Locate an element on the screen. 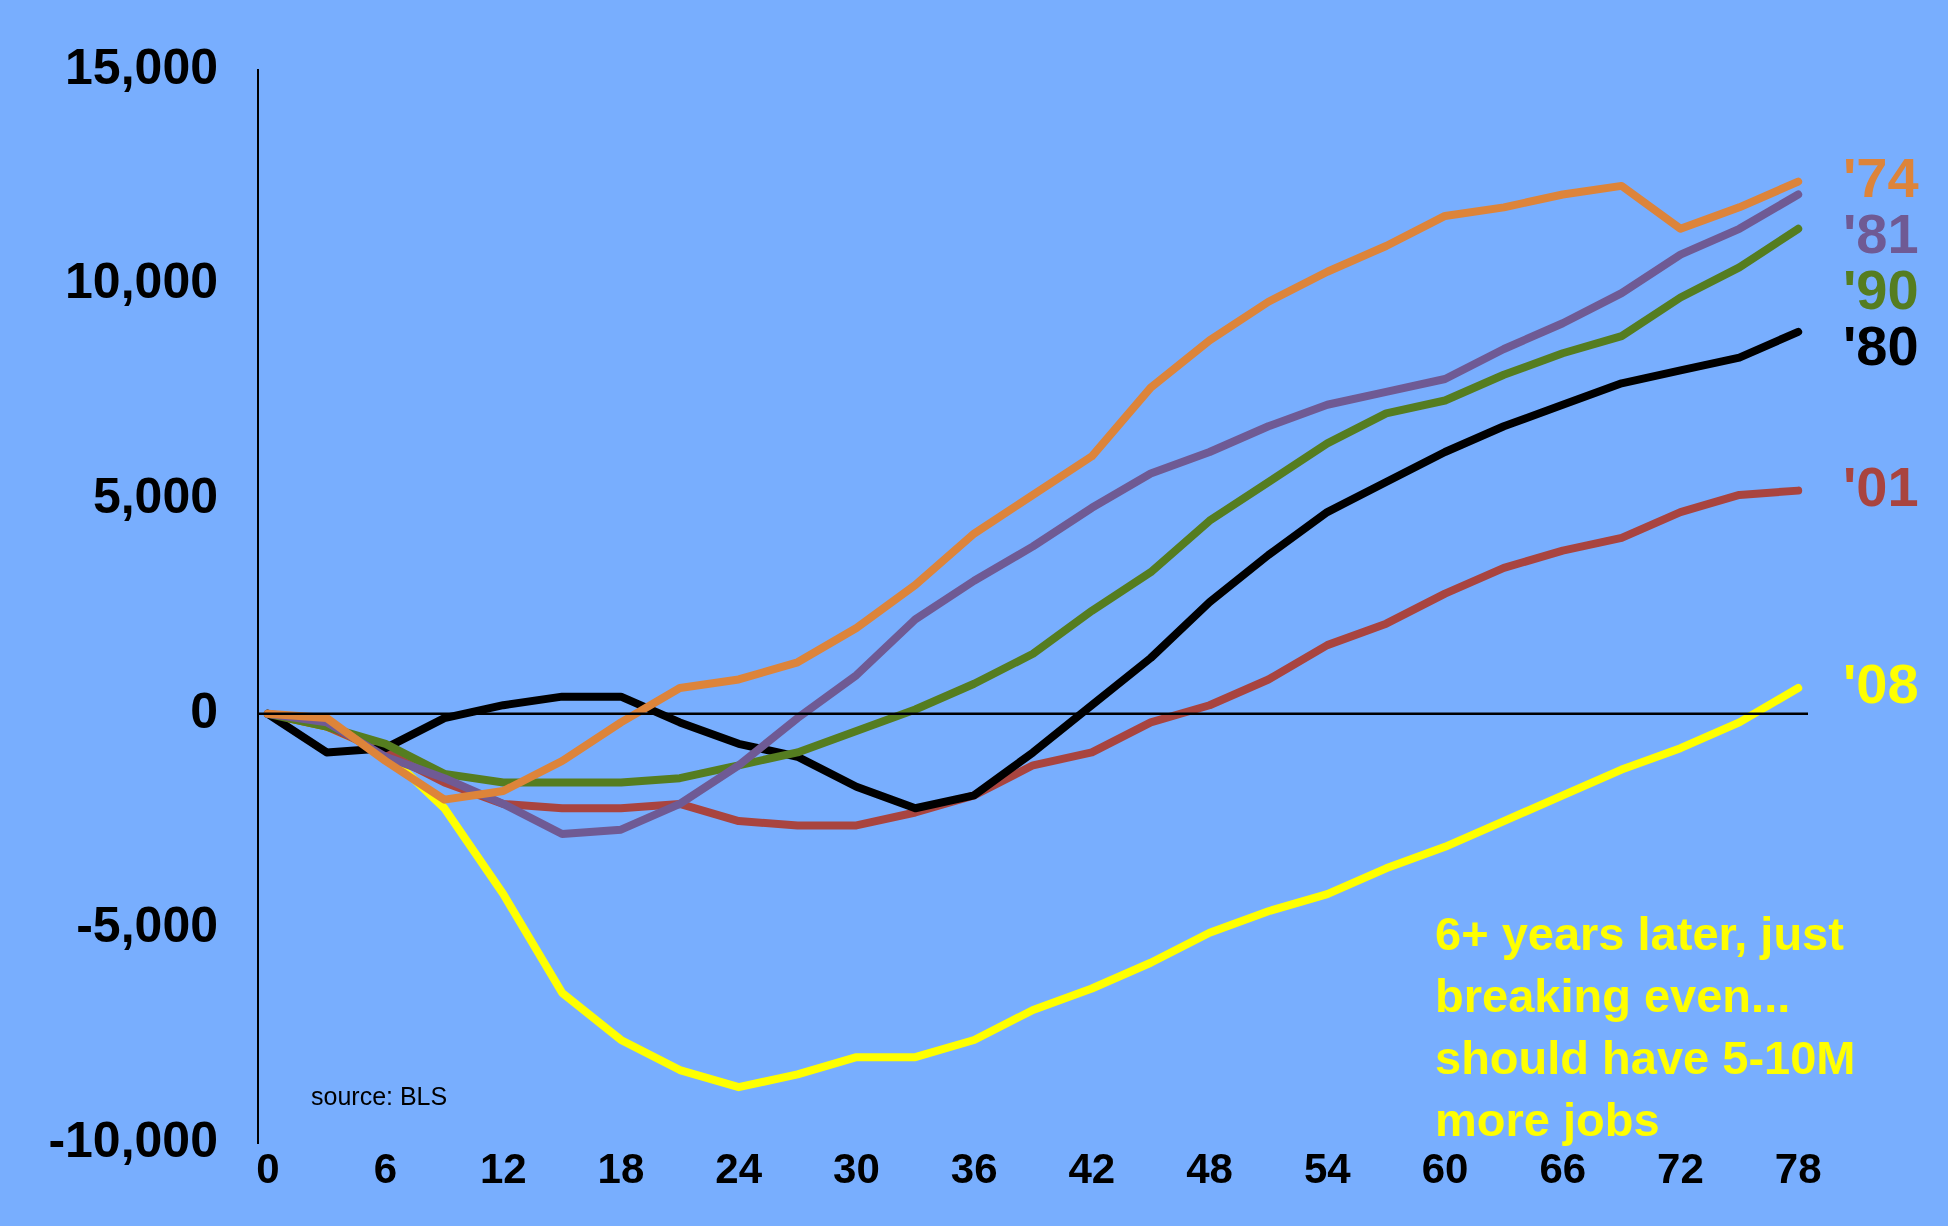  x-tick-label: 12 is located at coordinates (503, 1168).